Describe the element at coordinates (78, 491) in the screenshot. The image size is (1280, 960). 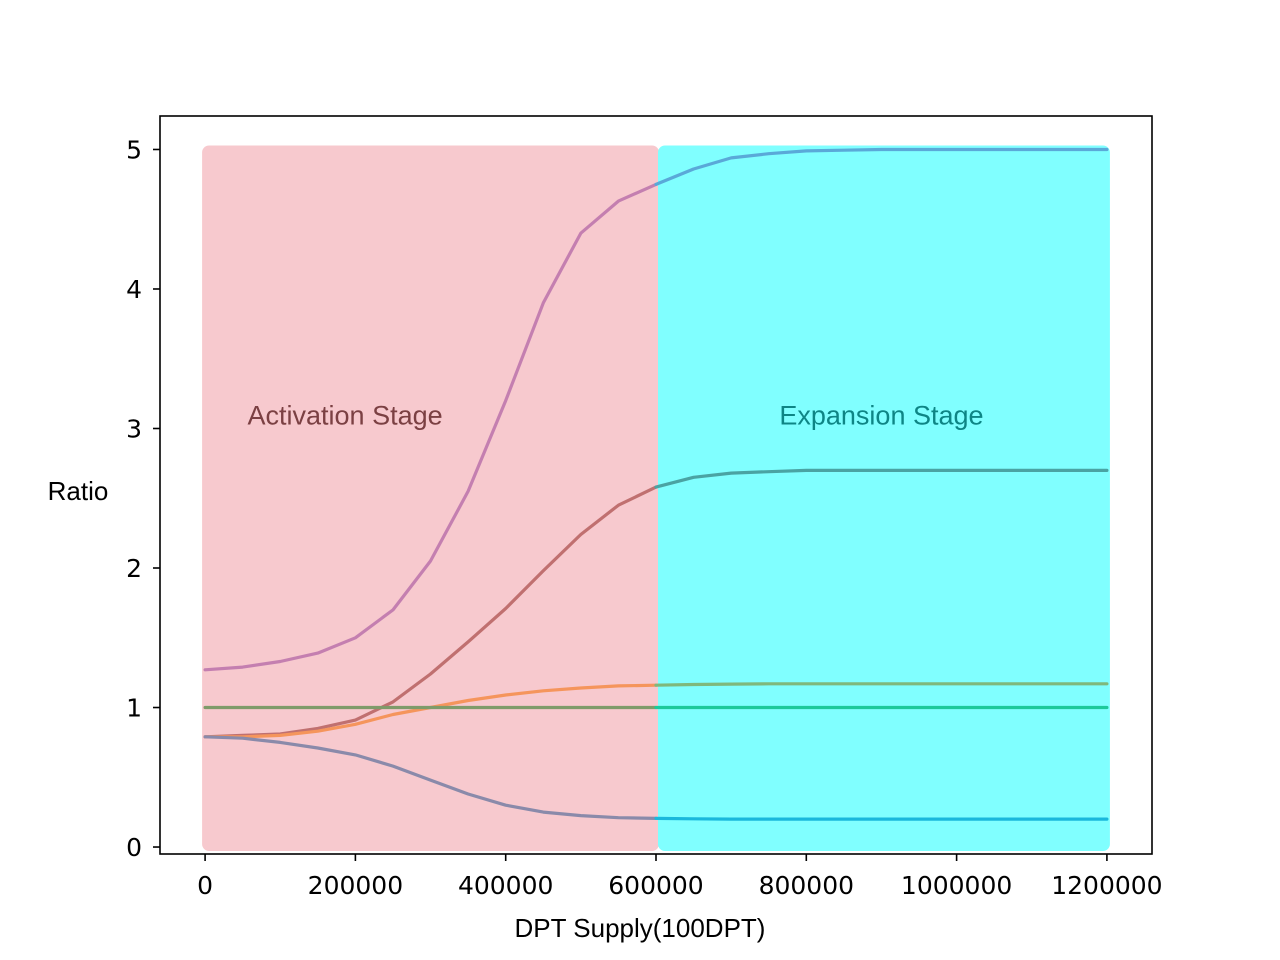
I see `y-axis-label: Ratio` at that location.